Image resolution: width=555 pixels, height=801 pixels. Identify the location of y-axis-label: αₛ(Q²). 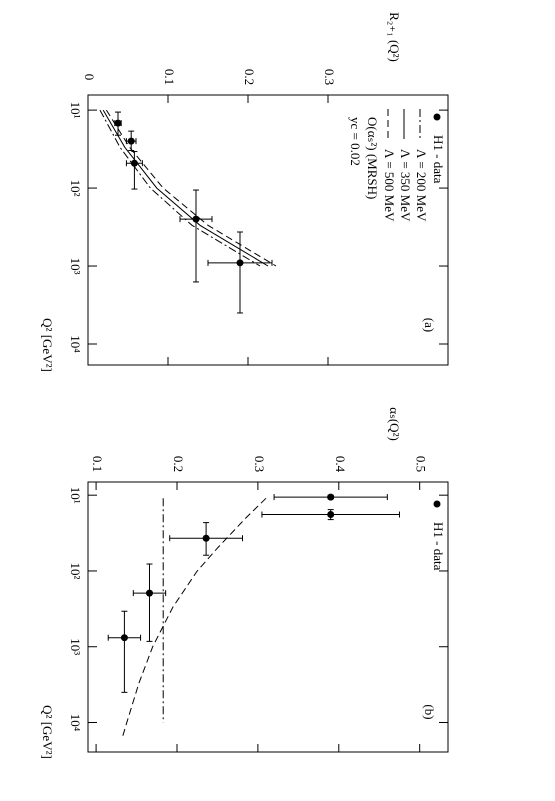
(394, 424).